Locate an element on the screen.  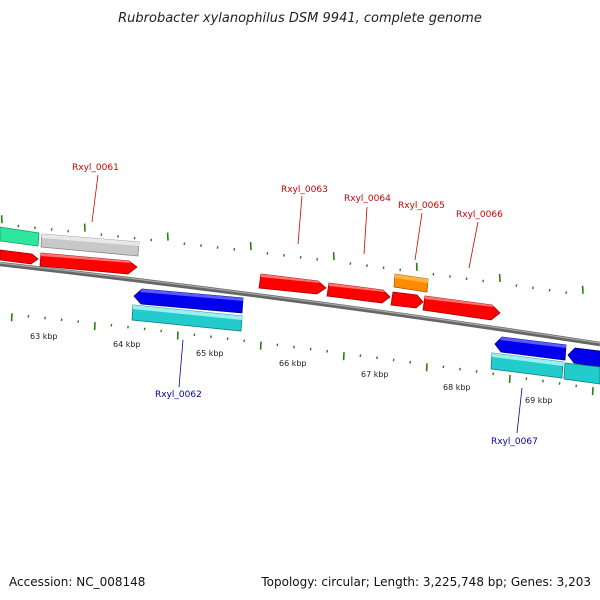
kbp-label: 67 kbp is located at coordinates (375, 374).